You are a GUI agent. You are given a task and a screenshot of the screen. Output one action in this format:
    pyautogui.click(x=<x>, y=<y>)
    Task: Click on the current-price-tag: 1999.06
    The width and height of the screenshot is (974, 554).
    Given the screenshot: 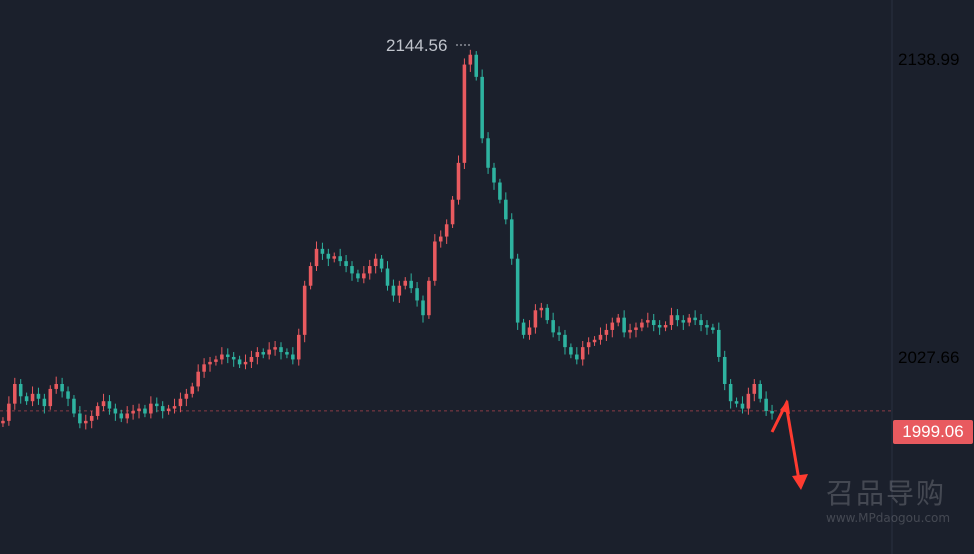 What is the action you would take?
    pyautogui.click(x=933, y=432)
    